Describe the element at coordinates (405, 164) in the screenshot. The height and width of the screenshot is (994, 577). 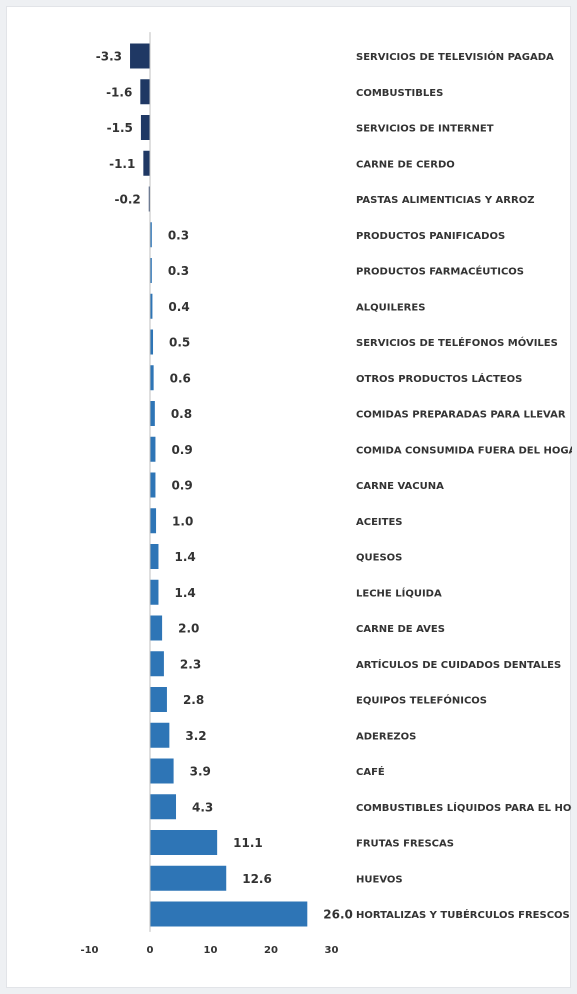
I see `category-label: CARNE DE CERDO` at that location.